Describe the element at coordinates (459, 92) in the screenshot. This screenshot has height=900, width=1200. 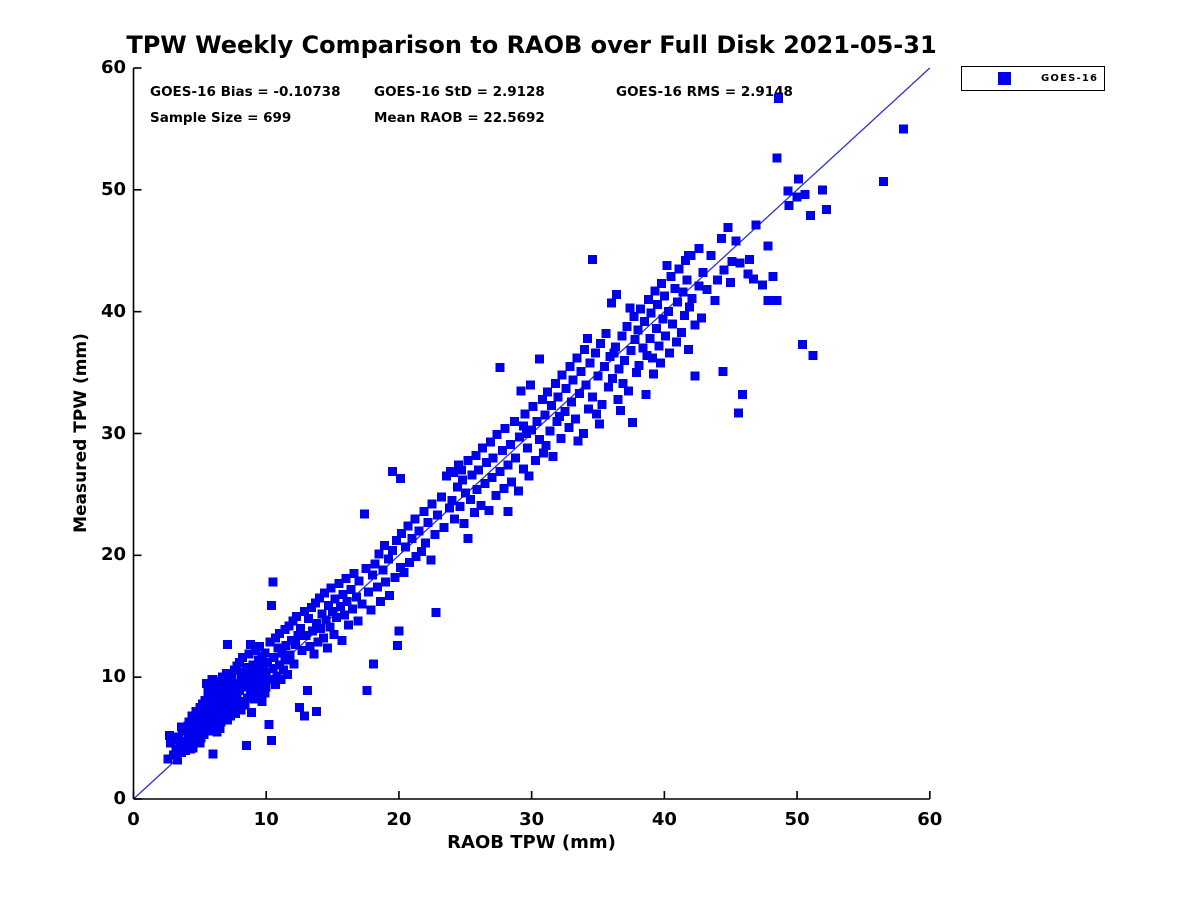
I see `stat-std: GOES-16 StD = 2.9128` at that location.